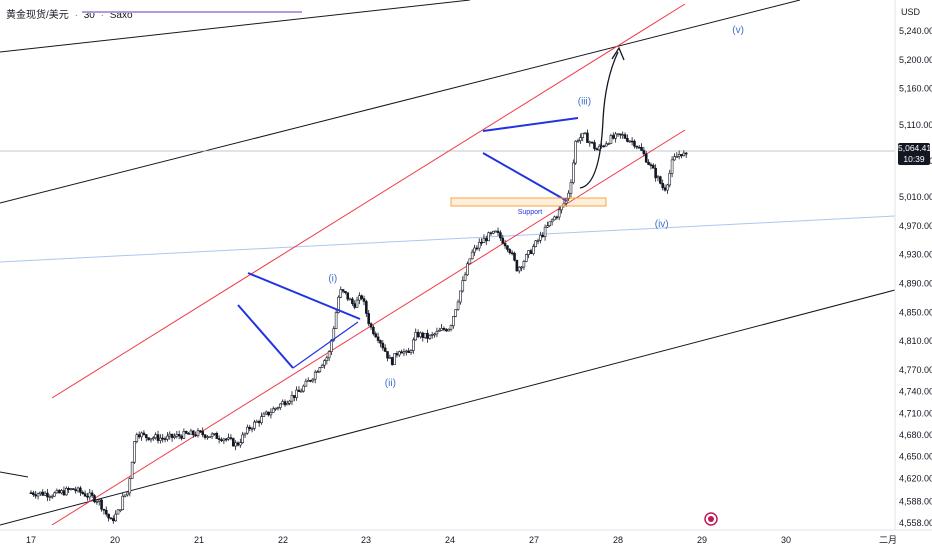  What do you see at coordinates (914, 159) in the screenshot?
I see `bar-countdown: 10:39` at bounding box center [914, 159].